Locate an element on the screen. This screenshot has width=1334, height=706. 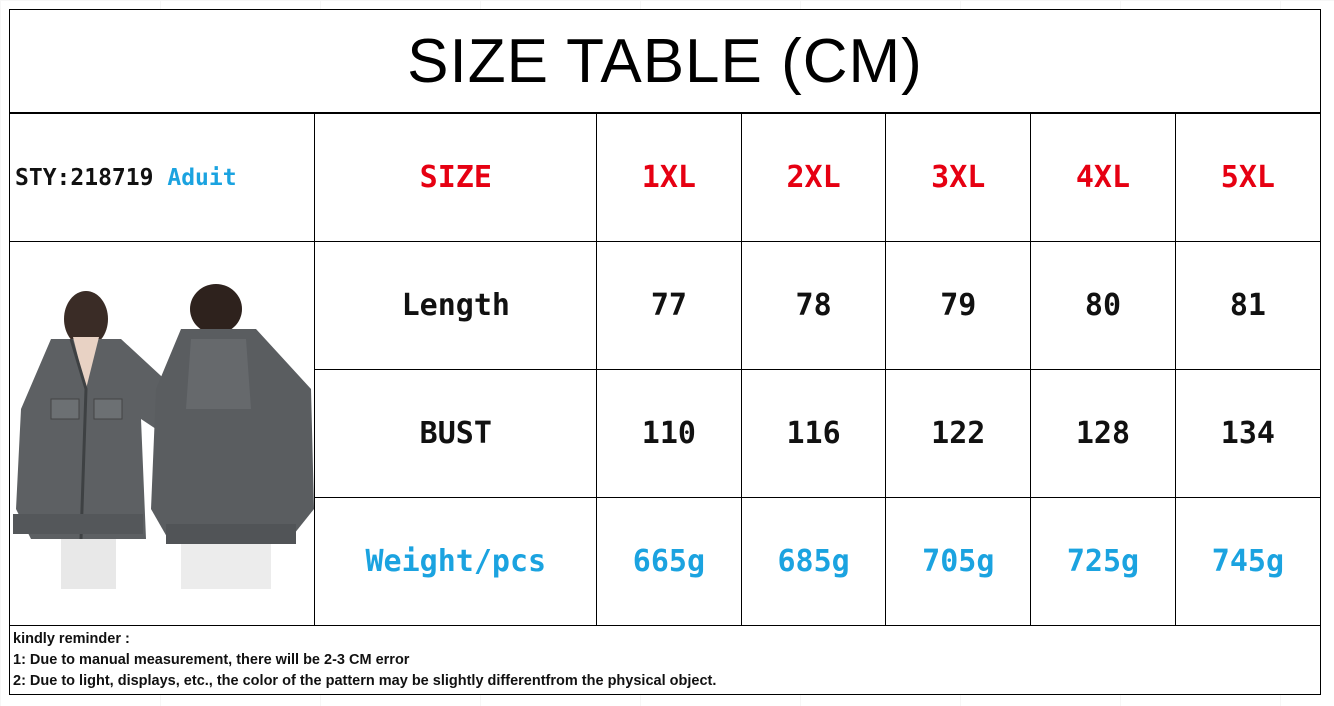
size-1xl: 1XL is located at coordinates (669, 177).